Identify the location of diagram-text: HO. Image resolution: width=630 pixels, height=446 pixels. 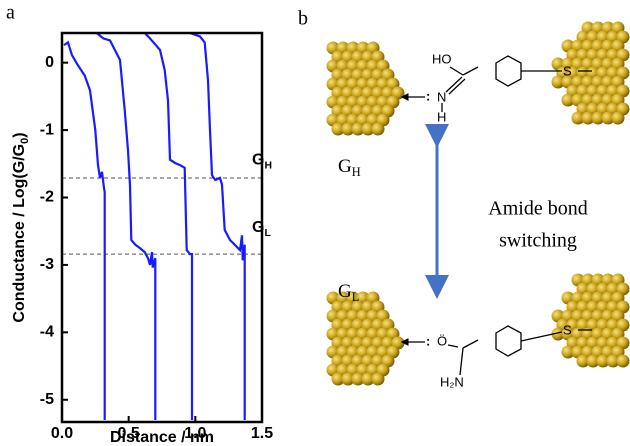
(442, 58).